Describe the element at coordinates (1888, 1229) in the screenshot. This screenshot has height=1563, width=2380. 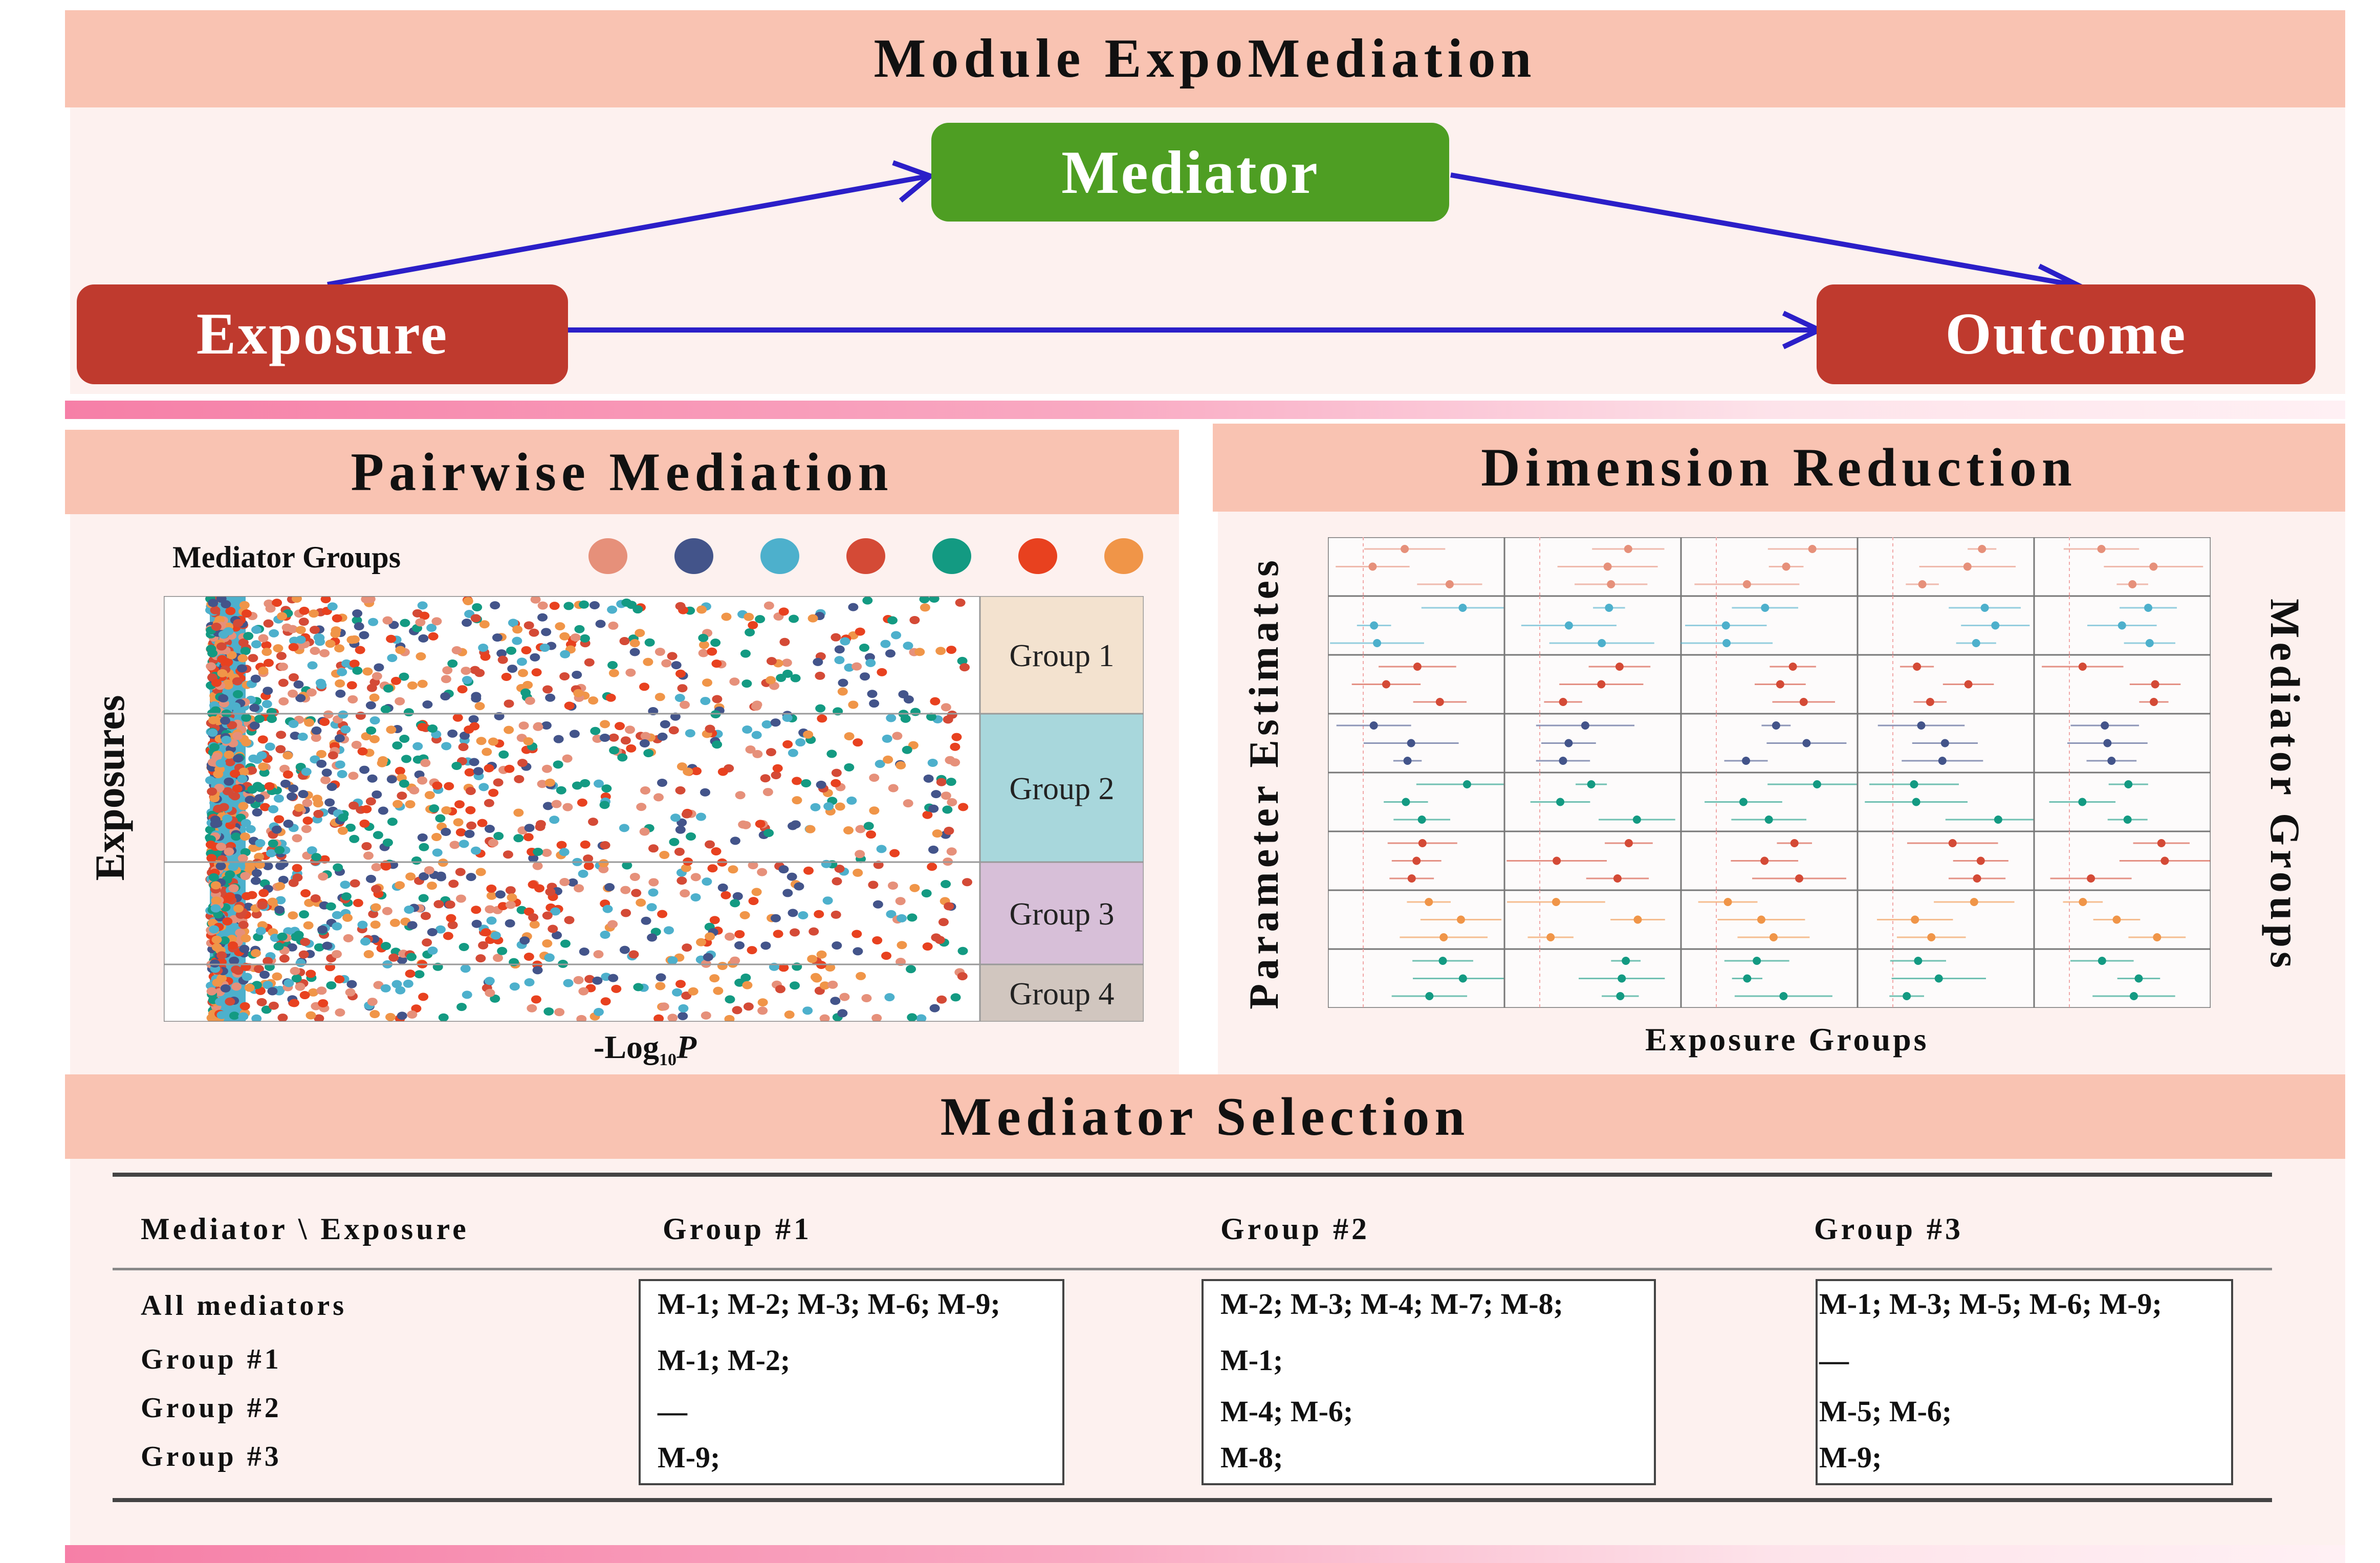
I see `table-header-group-3: Group #3` at that location.